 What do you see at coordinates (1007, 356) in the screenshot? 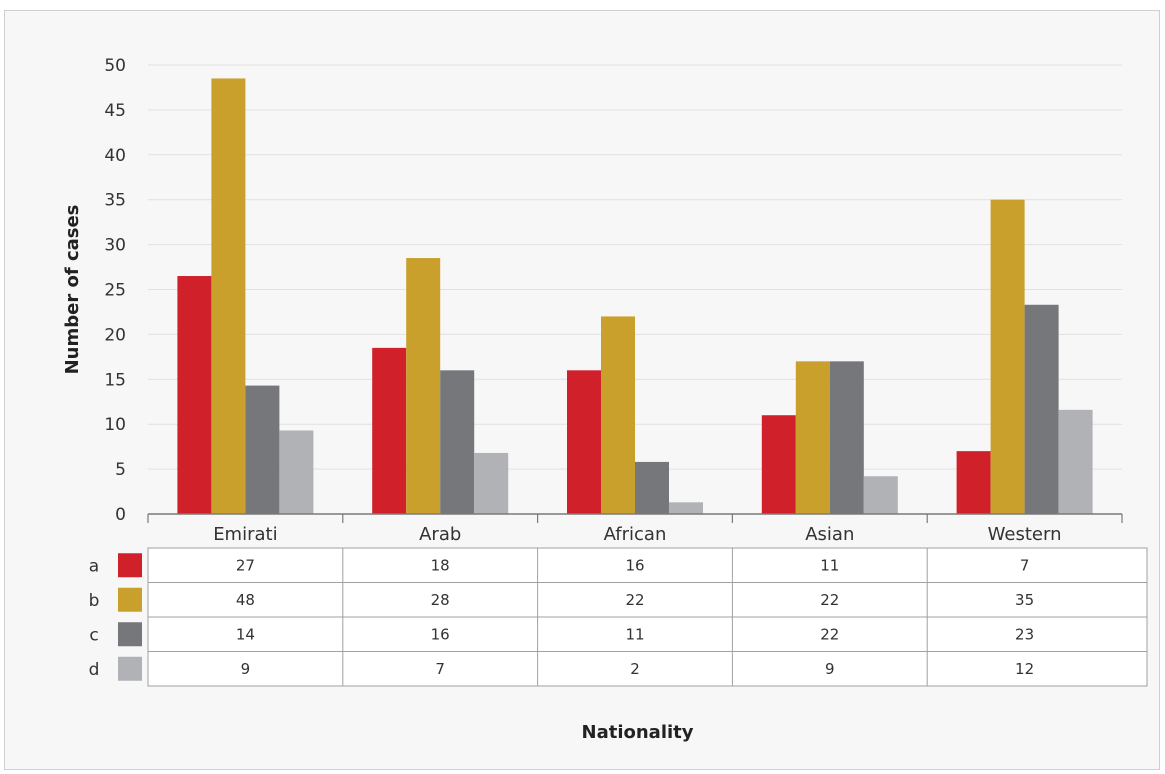
I see `bar-b-western` at bounding box center [1007, 356].